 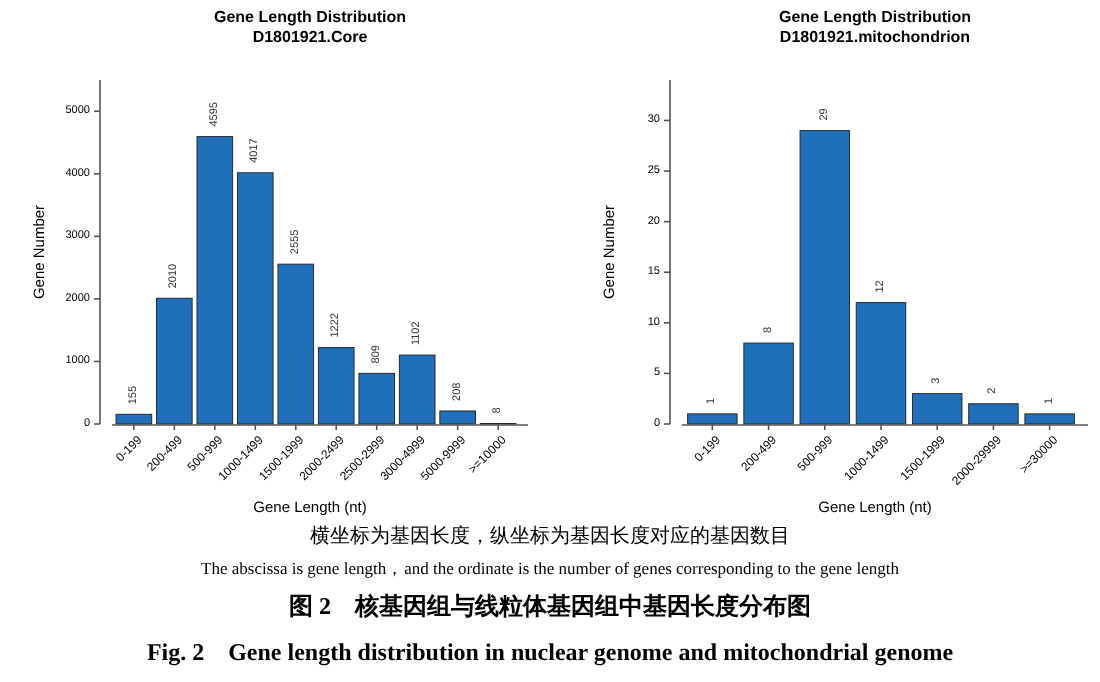 What do you see at coordinates (310, 37) in the screenshot?
I see `chart-subtitle: D1801921.Core` at bounding box center [310, 37].